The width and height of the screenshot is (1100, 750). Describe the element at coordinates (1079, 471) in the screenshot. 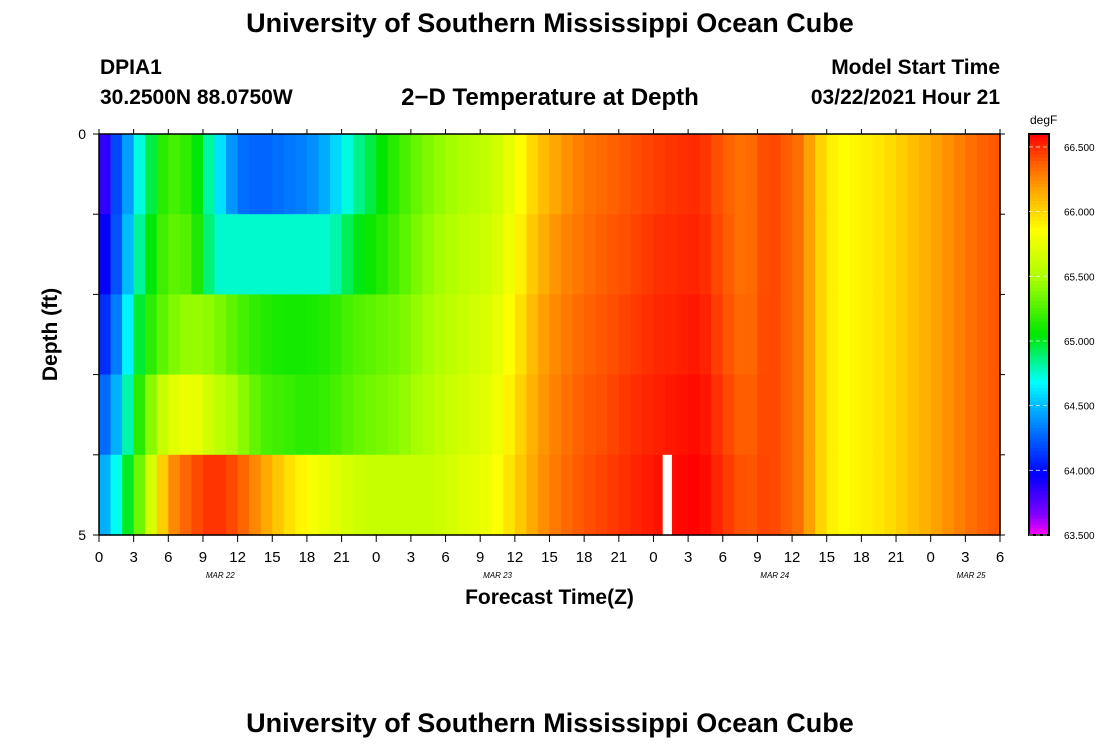

I see `colorbar-tick-label: 64.000` at that location.